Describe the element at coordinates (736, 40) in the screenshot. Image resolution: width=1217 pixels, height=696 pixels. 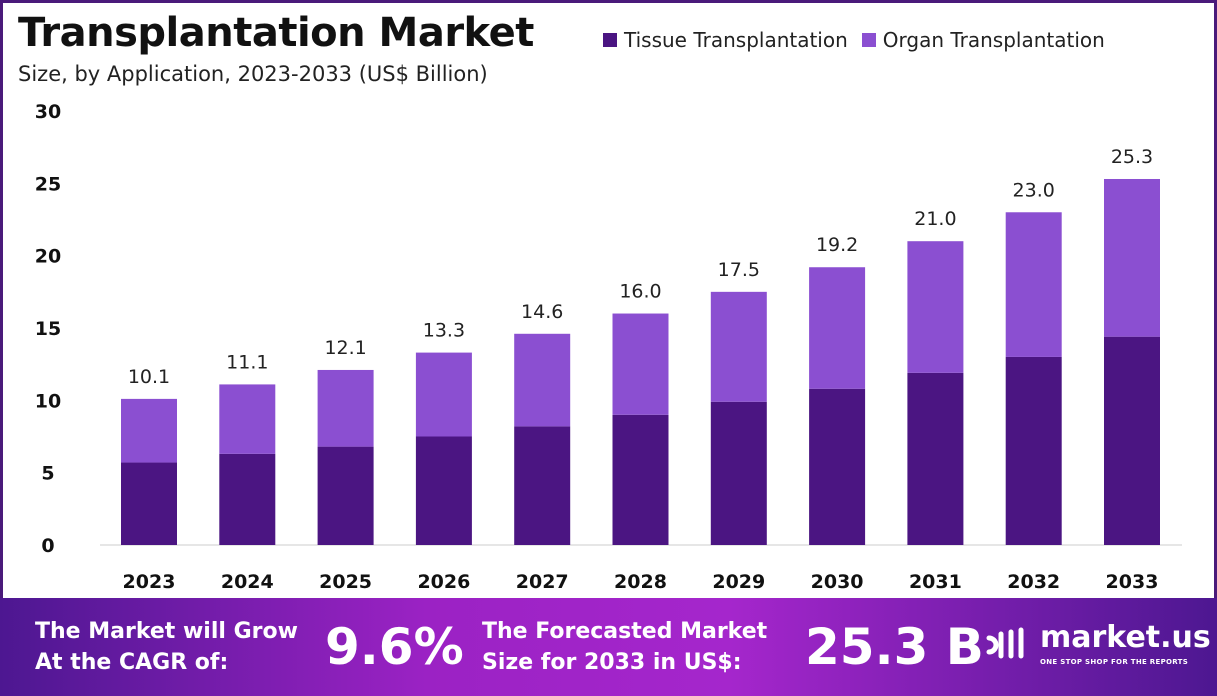
I see `legend-label: Tissue Transplantation` at that location.